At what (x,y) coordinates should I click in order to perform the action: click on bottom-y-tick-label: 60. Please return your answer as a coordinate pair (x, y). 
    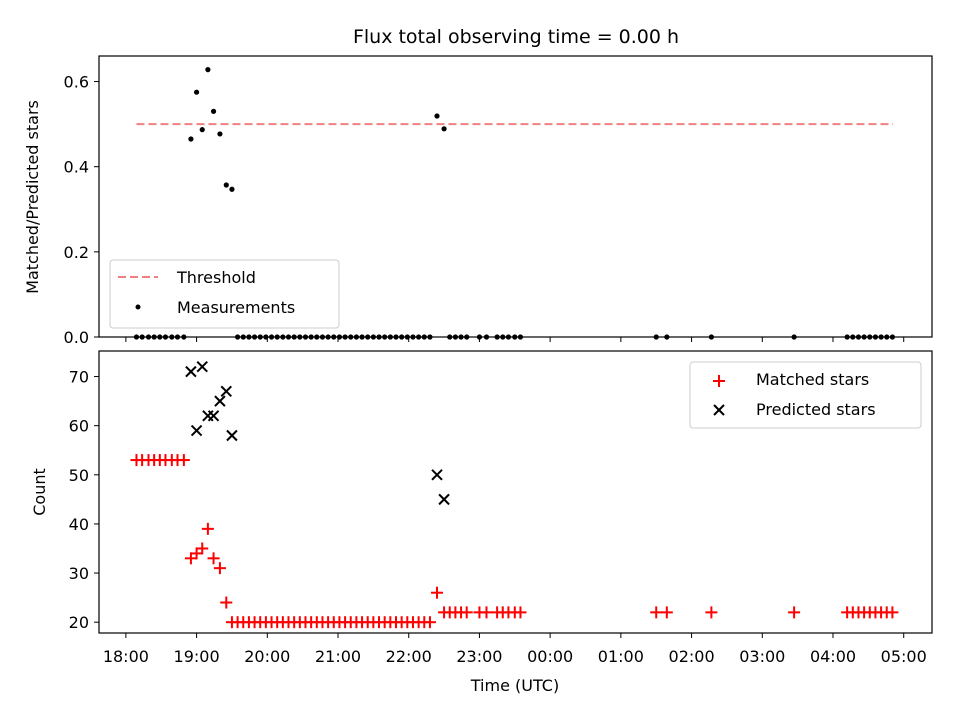
    Looking at the image, I should click on (79, 426).